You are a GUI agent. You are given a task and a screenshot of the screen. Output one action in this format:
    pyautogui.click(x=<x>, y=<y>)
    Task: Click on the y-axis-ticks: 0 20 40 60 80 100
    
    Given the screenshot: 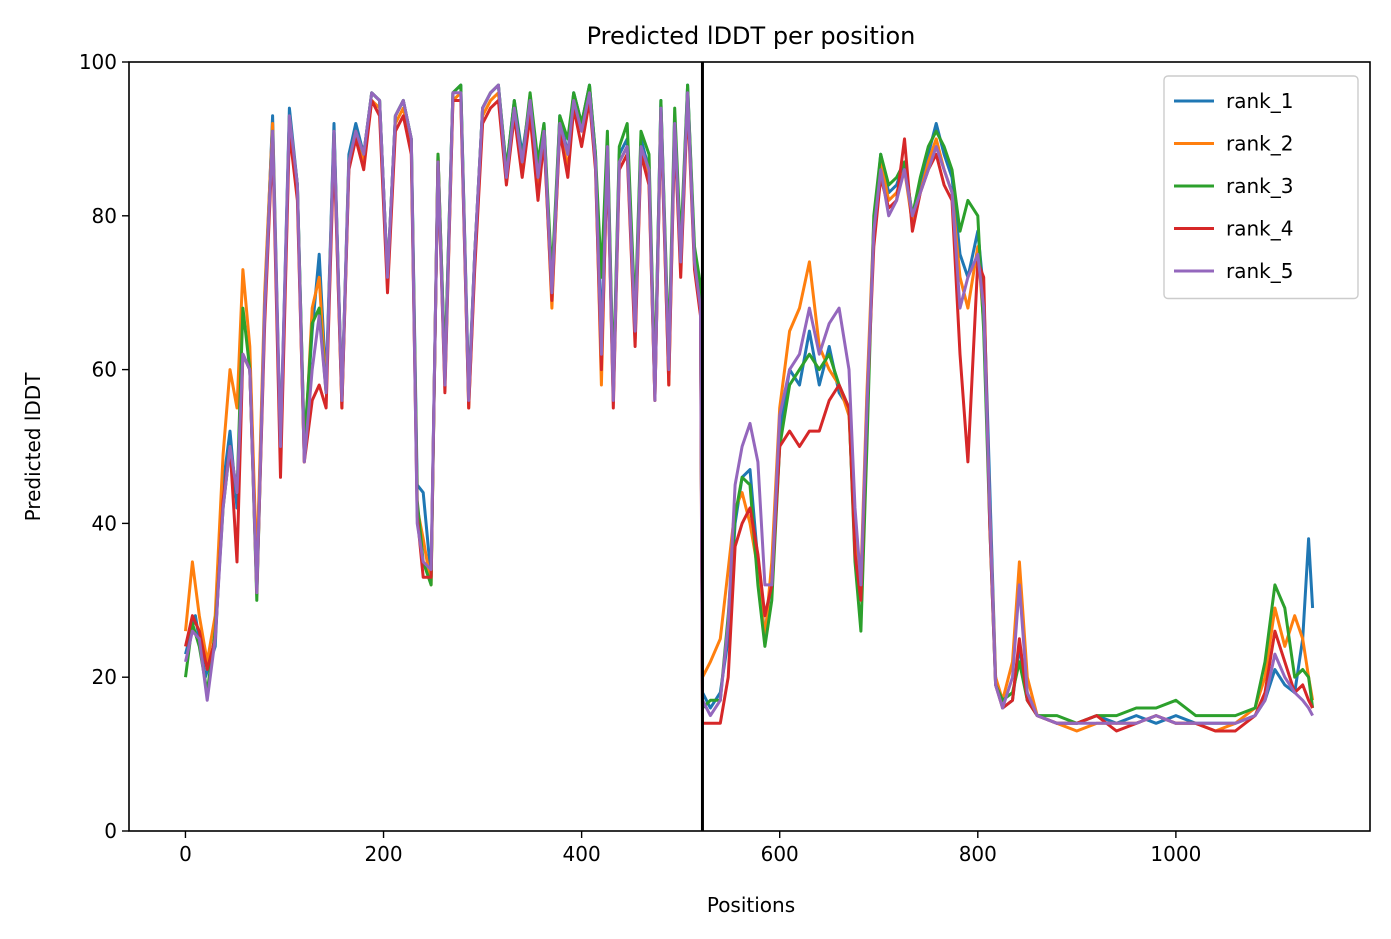 What is the action you would take?
    pyautogui.click(x=104, y=446)
    